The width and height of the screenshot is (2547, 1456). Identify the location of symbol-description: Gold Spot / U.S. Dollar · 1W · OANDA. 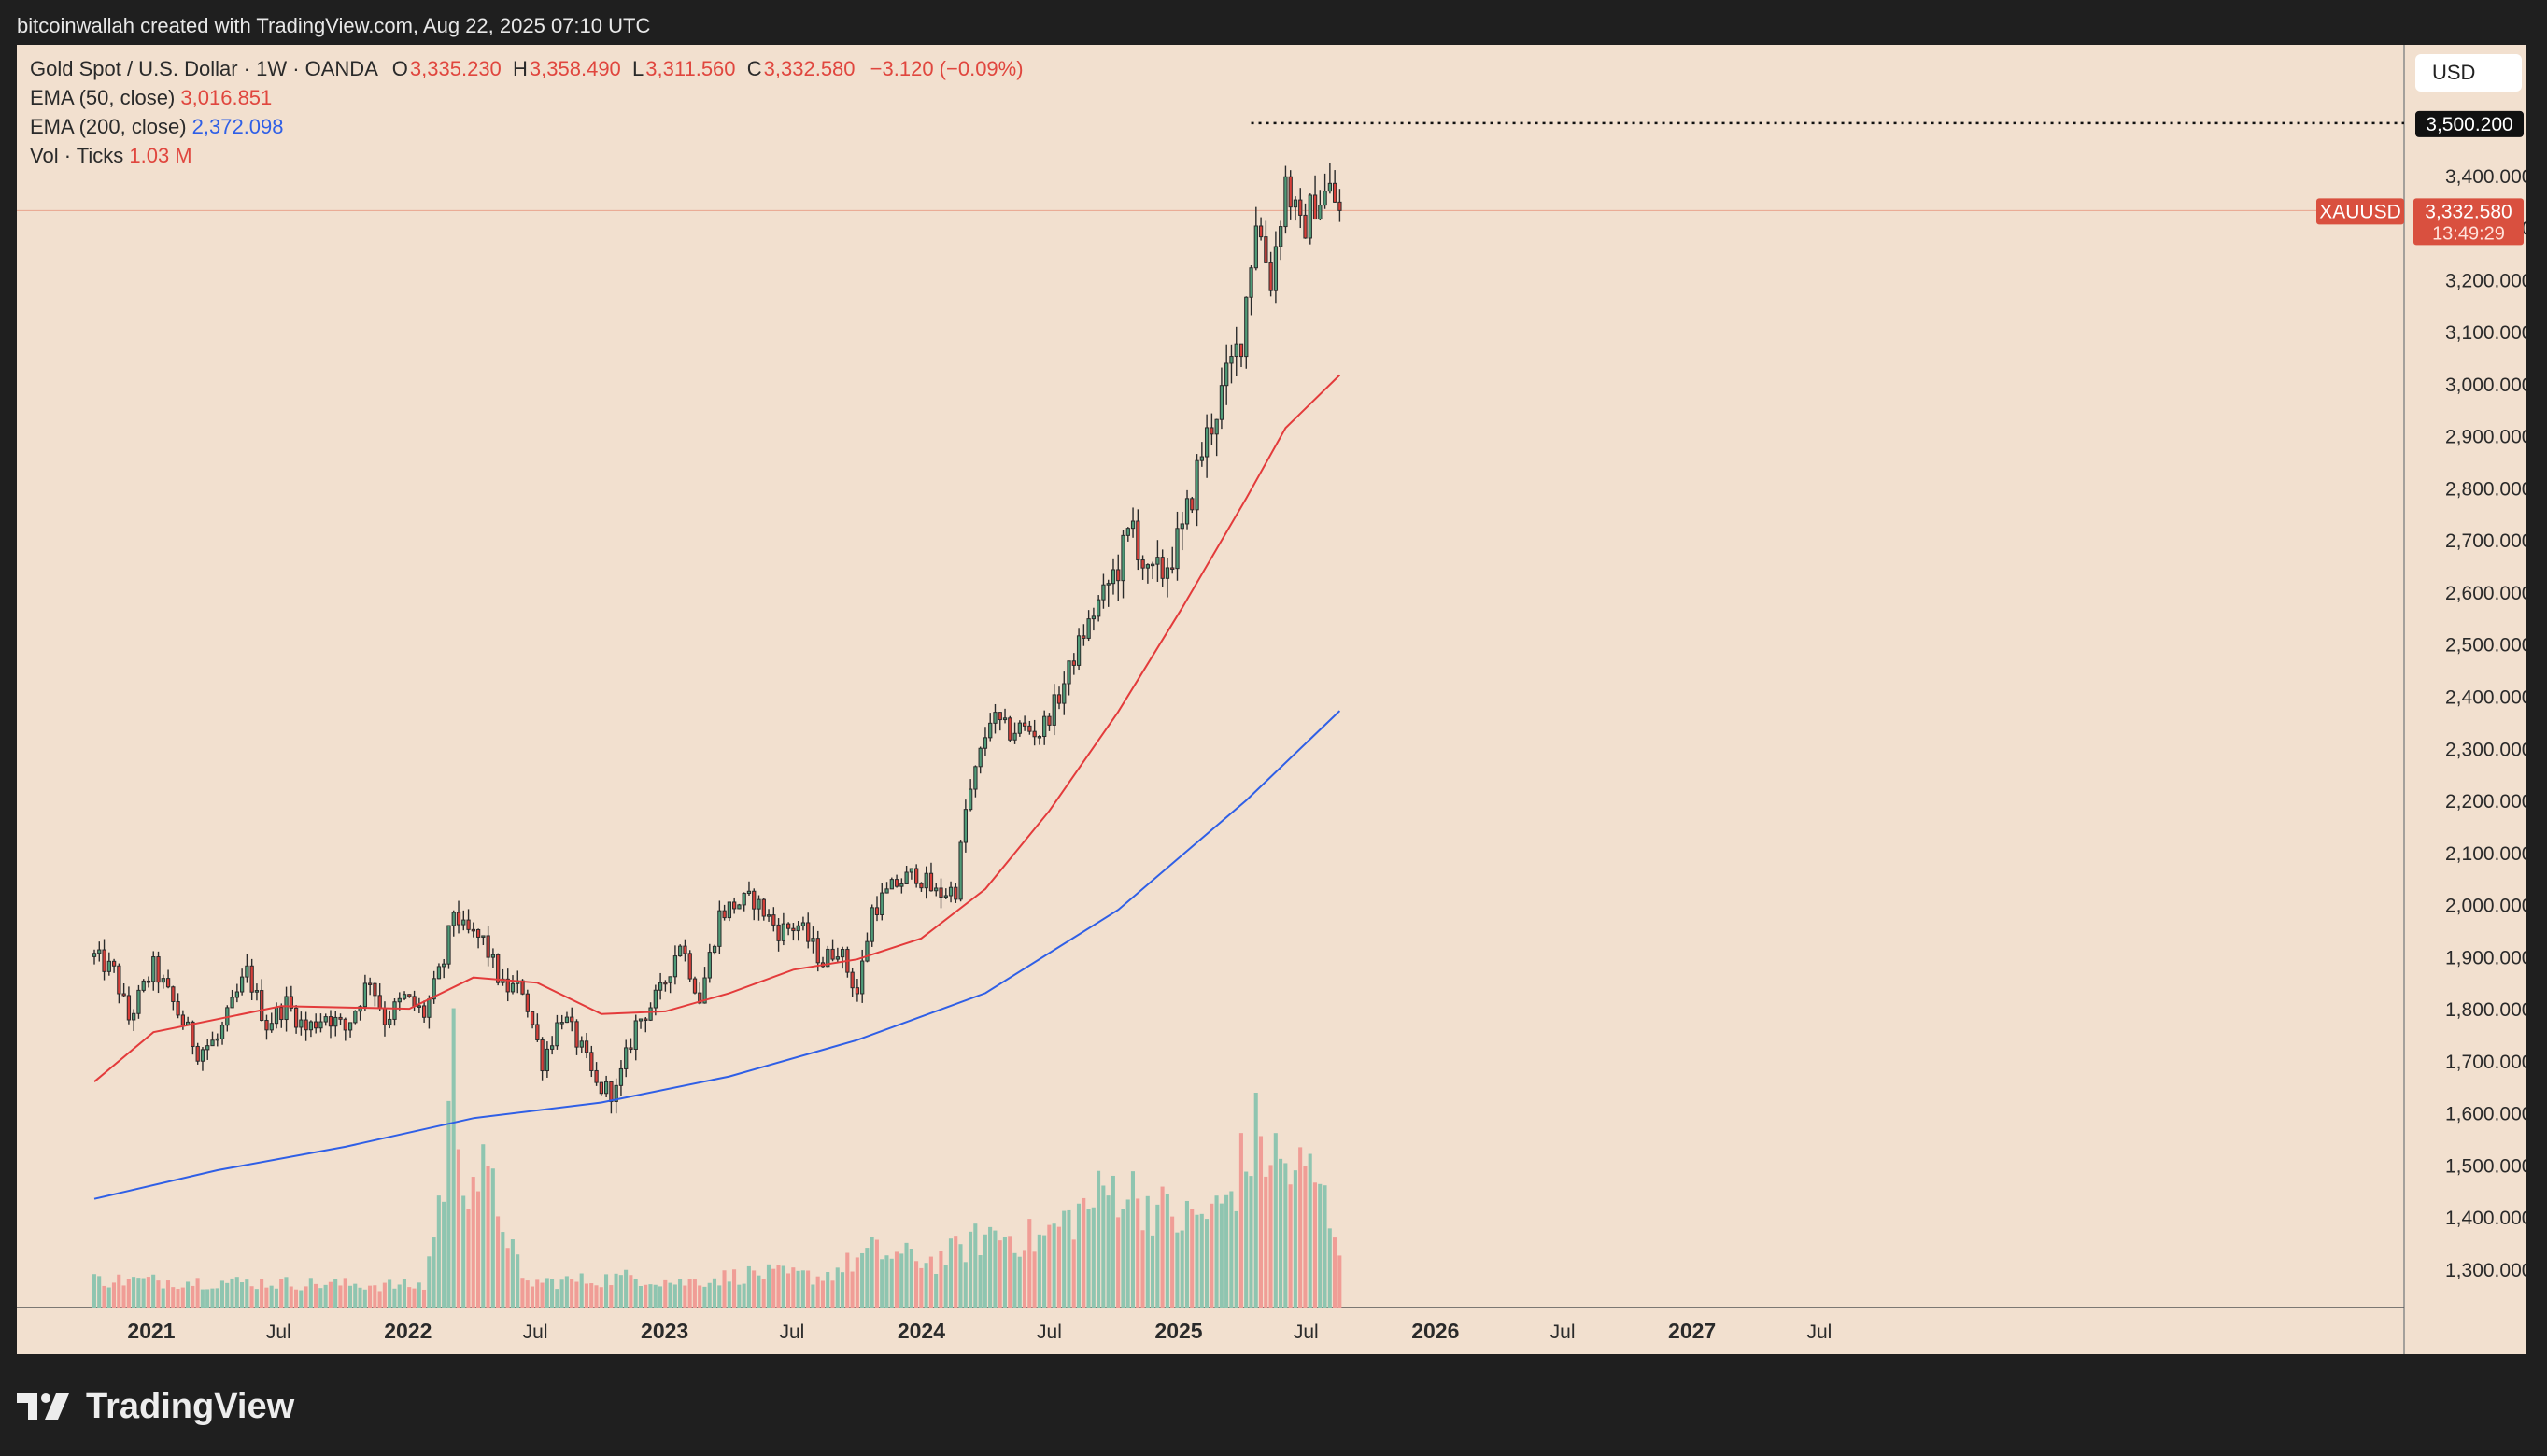
(203, 68).